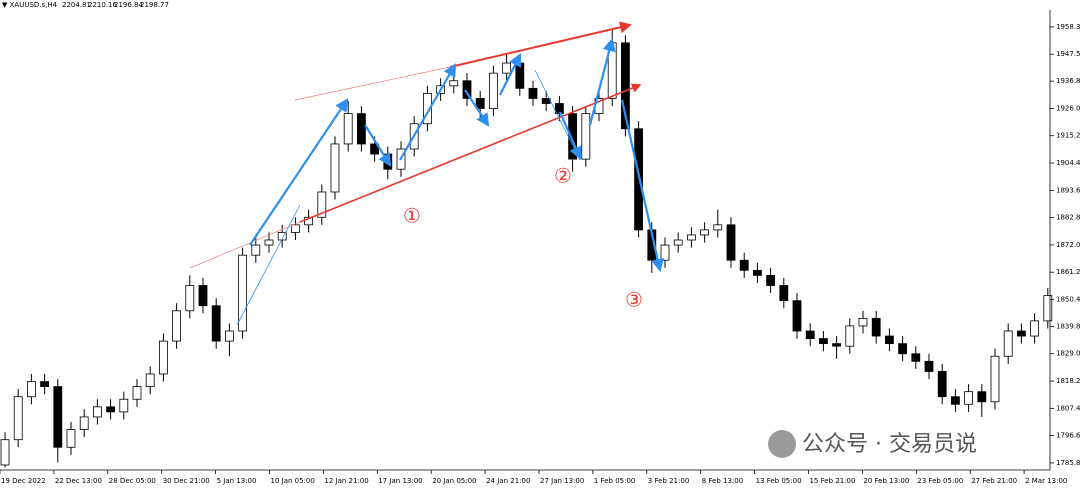 Image resolution: width=1080 pixels, height=491 pixels. What do you see at coordinates (245, 245) in the screenshot?
I see `lower-trend-thin` at bounding box center [245, 245].